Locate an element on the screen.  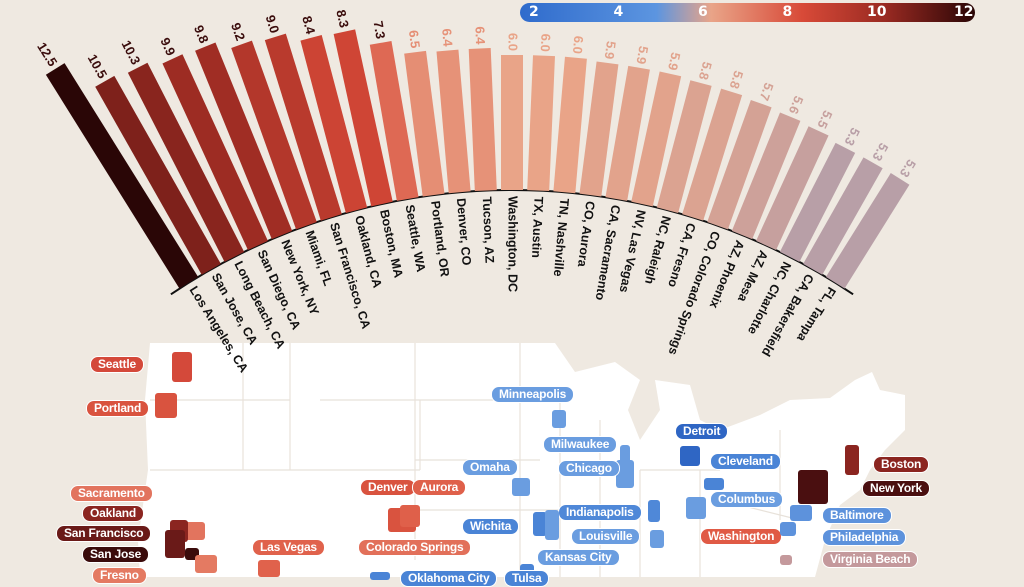
map-city-label: Omaha is located at coordinates (490, 467).